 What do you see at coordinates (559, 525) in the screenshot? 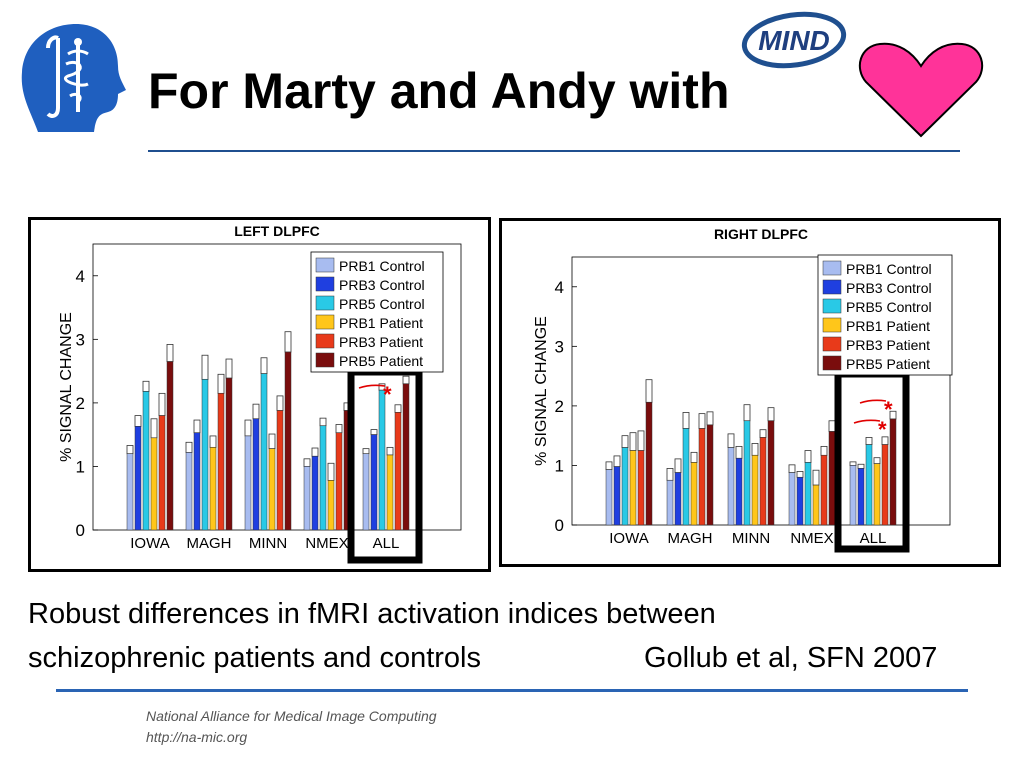
I see `y-tick-label: 0` at bounding box center [559, 525].